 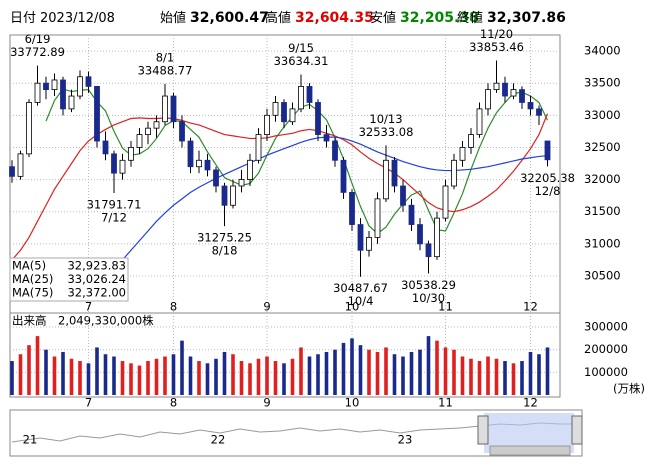 I want to click on annotation-value: 33488.77, so click(x=165, y=70).